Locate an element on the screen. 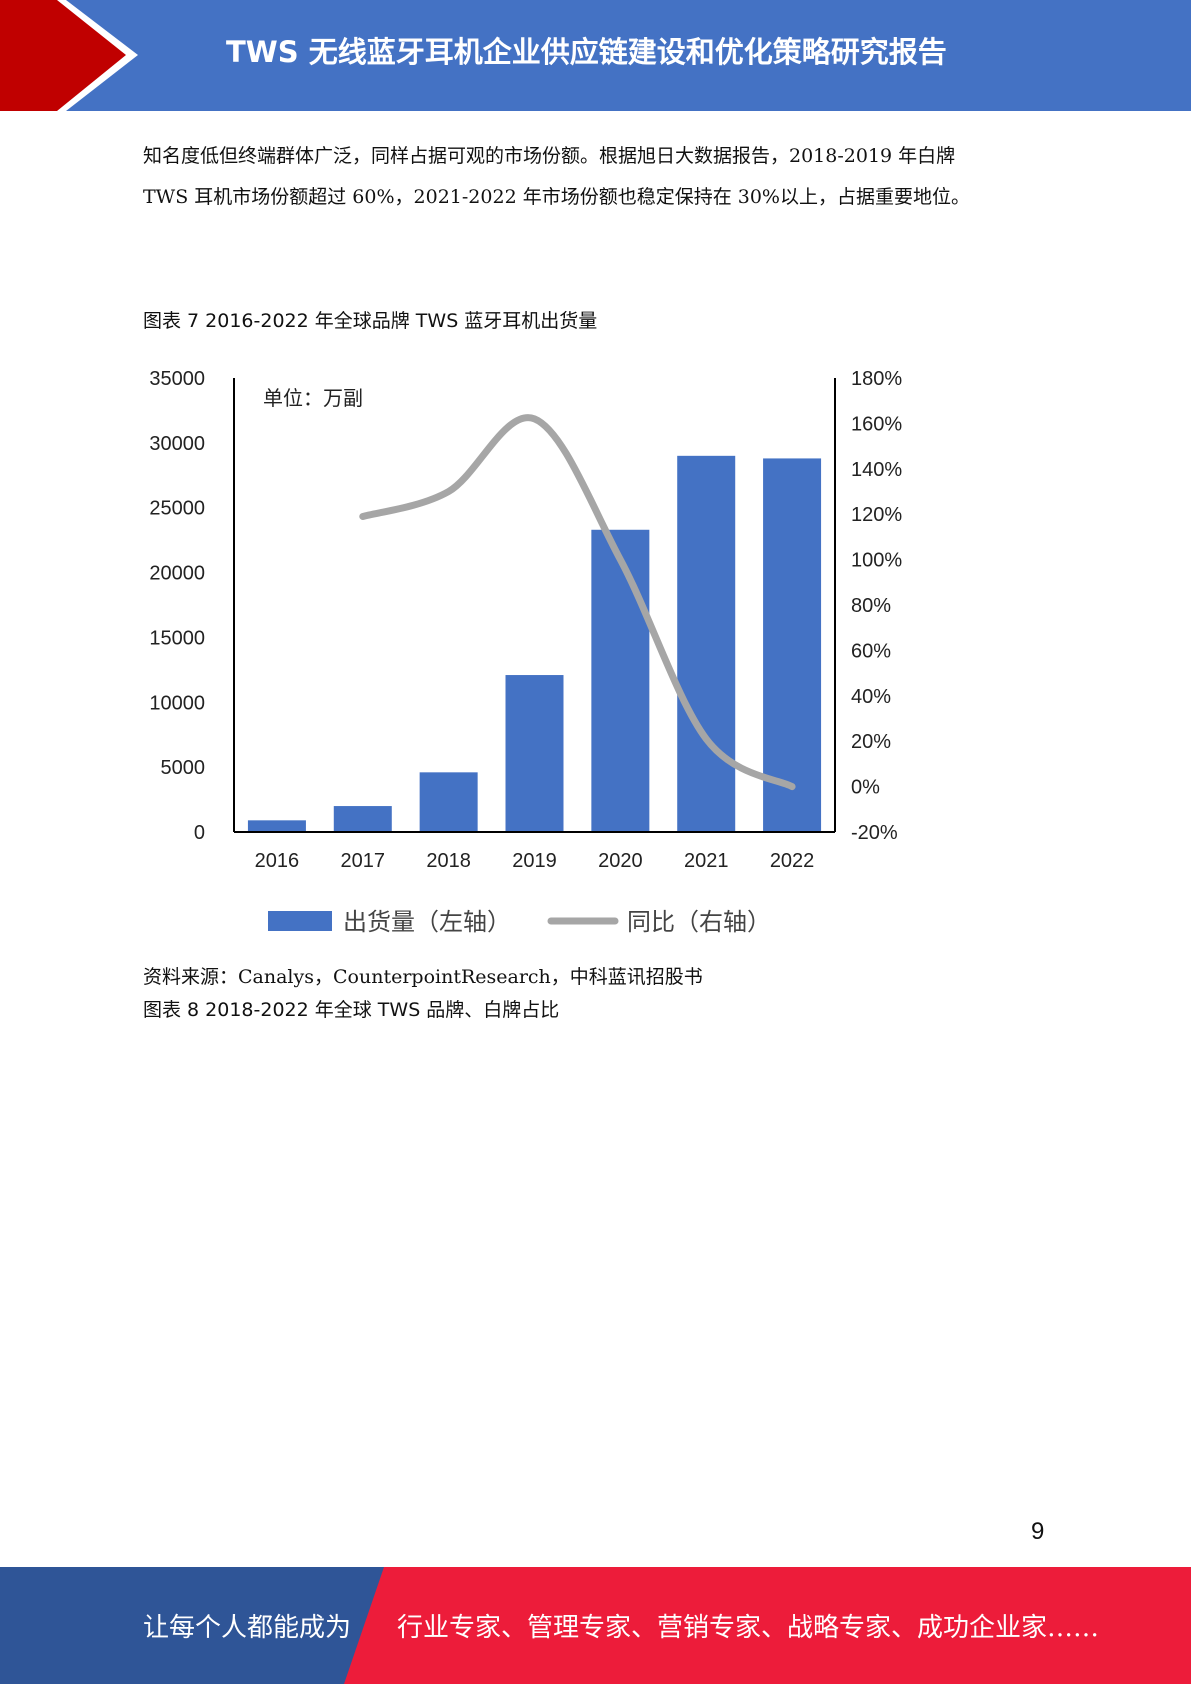 The image size is (1191, 1684). footer-background is located at coordinates (595, 1625).